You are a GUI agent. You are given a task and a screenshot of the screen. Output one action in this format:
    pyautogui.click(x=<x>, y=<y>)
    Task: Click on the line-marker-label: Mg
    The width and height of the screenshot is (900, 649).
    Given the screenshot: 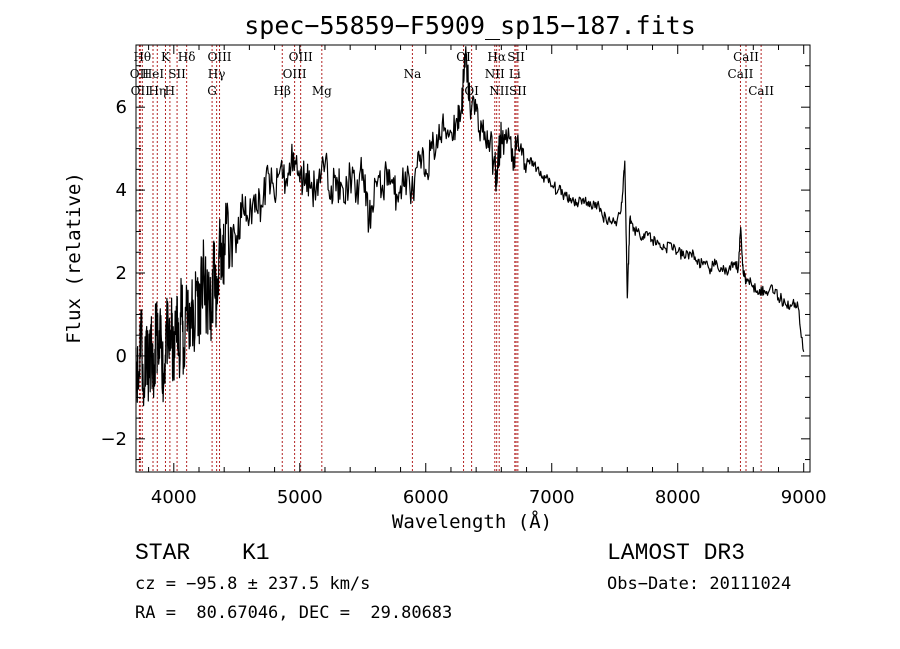 What is the action you would take?
    pyautogui.click(x=322, y=91)
    